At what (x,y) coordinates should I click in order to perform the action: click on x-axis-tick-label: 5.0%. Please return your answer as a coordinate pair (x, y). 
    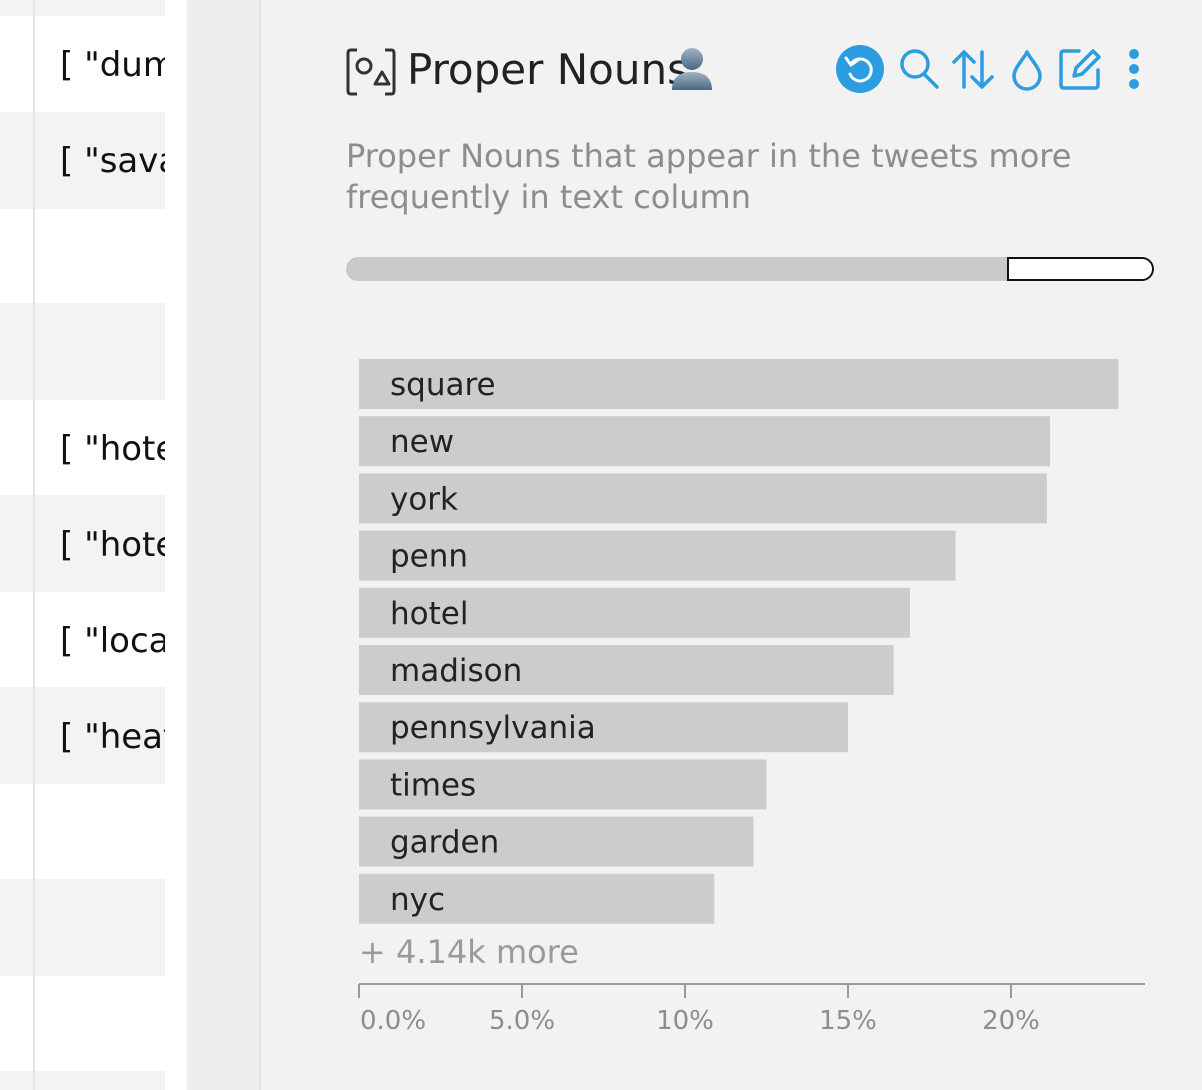
    Looking at the image, I should click on (522, 1021).